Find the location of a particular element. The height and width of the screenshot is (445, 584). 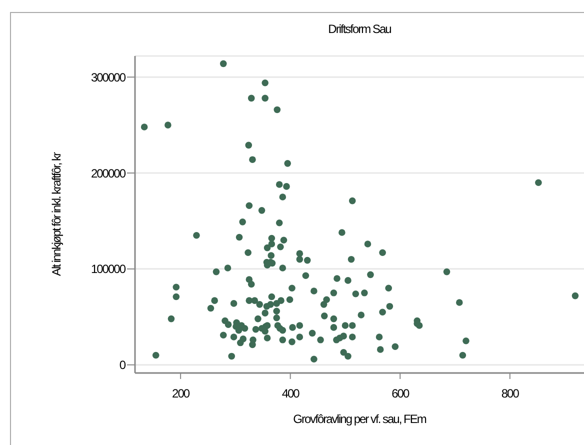

y-tick-label: 200000 is located at coordinates (108, 173).